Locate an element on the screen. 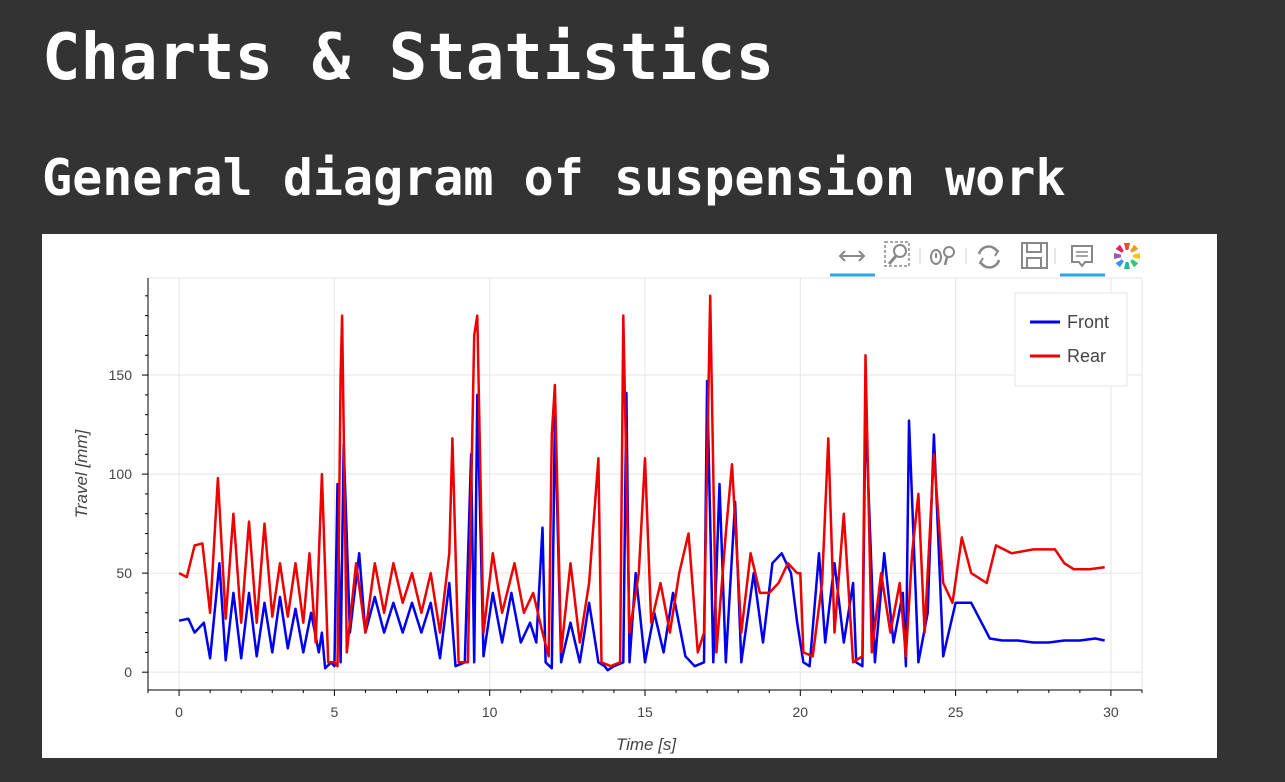  reset-tool-button is located at coordinates (989, 257).